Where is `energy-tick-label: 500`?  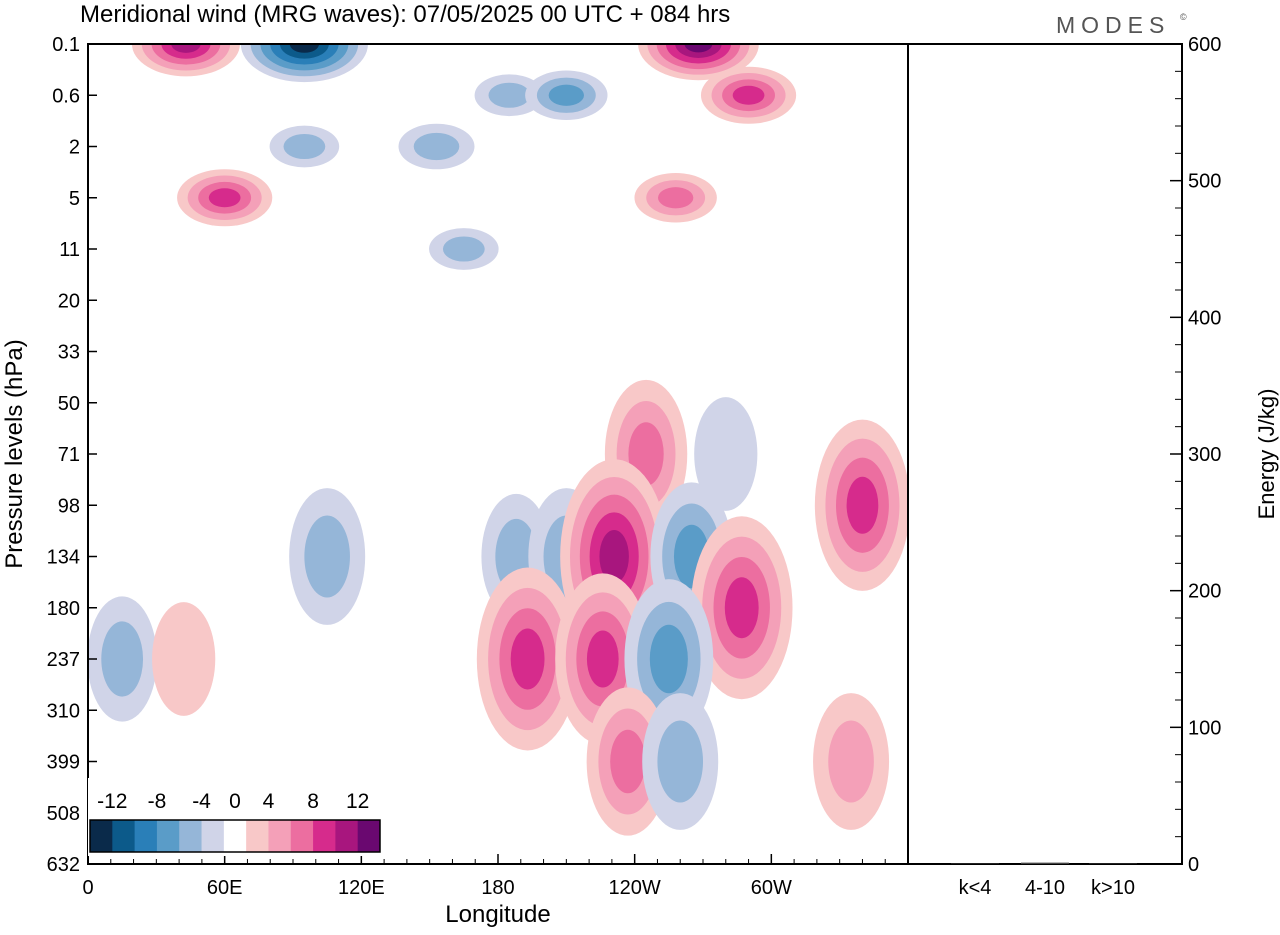
energy-tick-label: 500 is located at coordinates (1204, 182).